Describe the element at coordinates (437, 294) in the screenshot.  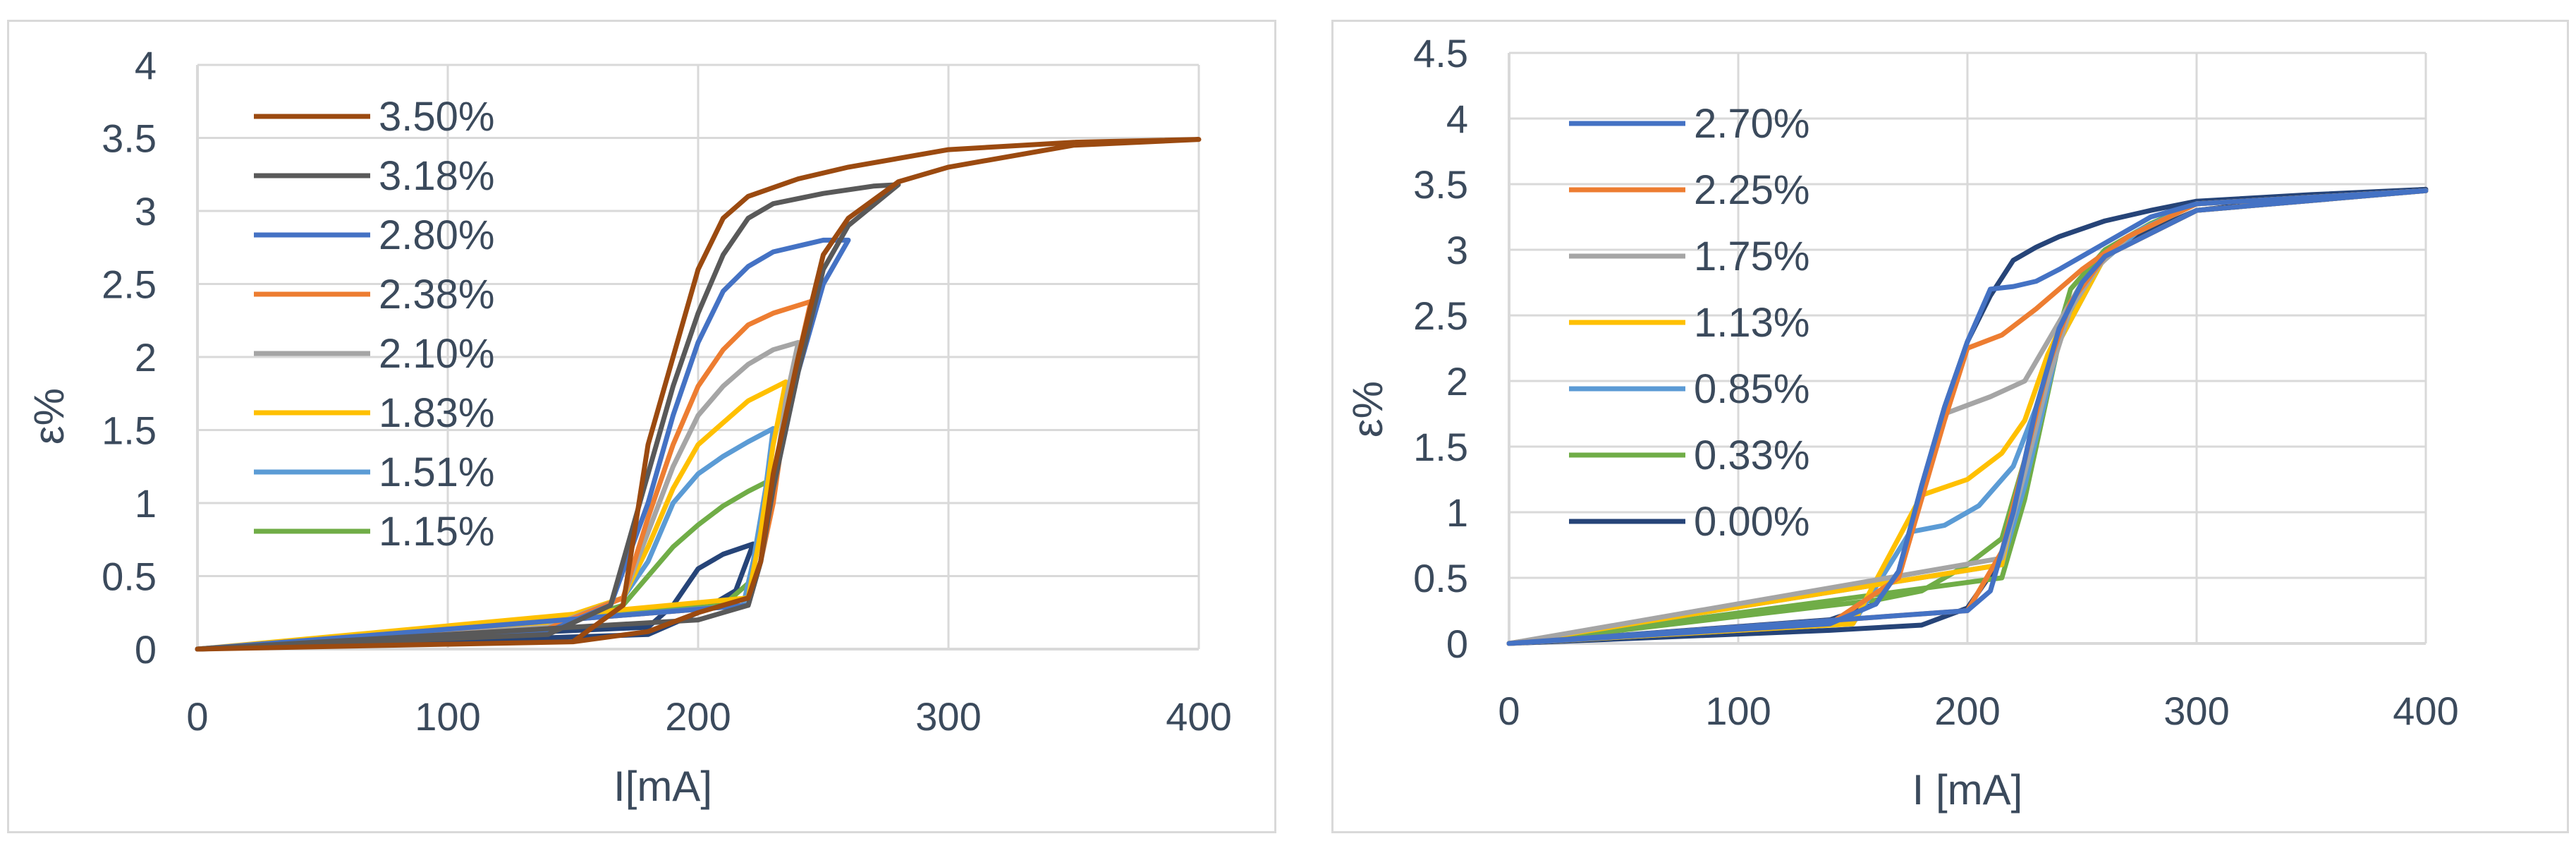
I see `legend-label: 2.38%` at that location.